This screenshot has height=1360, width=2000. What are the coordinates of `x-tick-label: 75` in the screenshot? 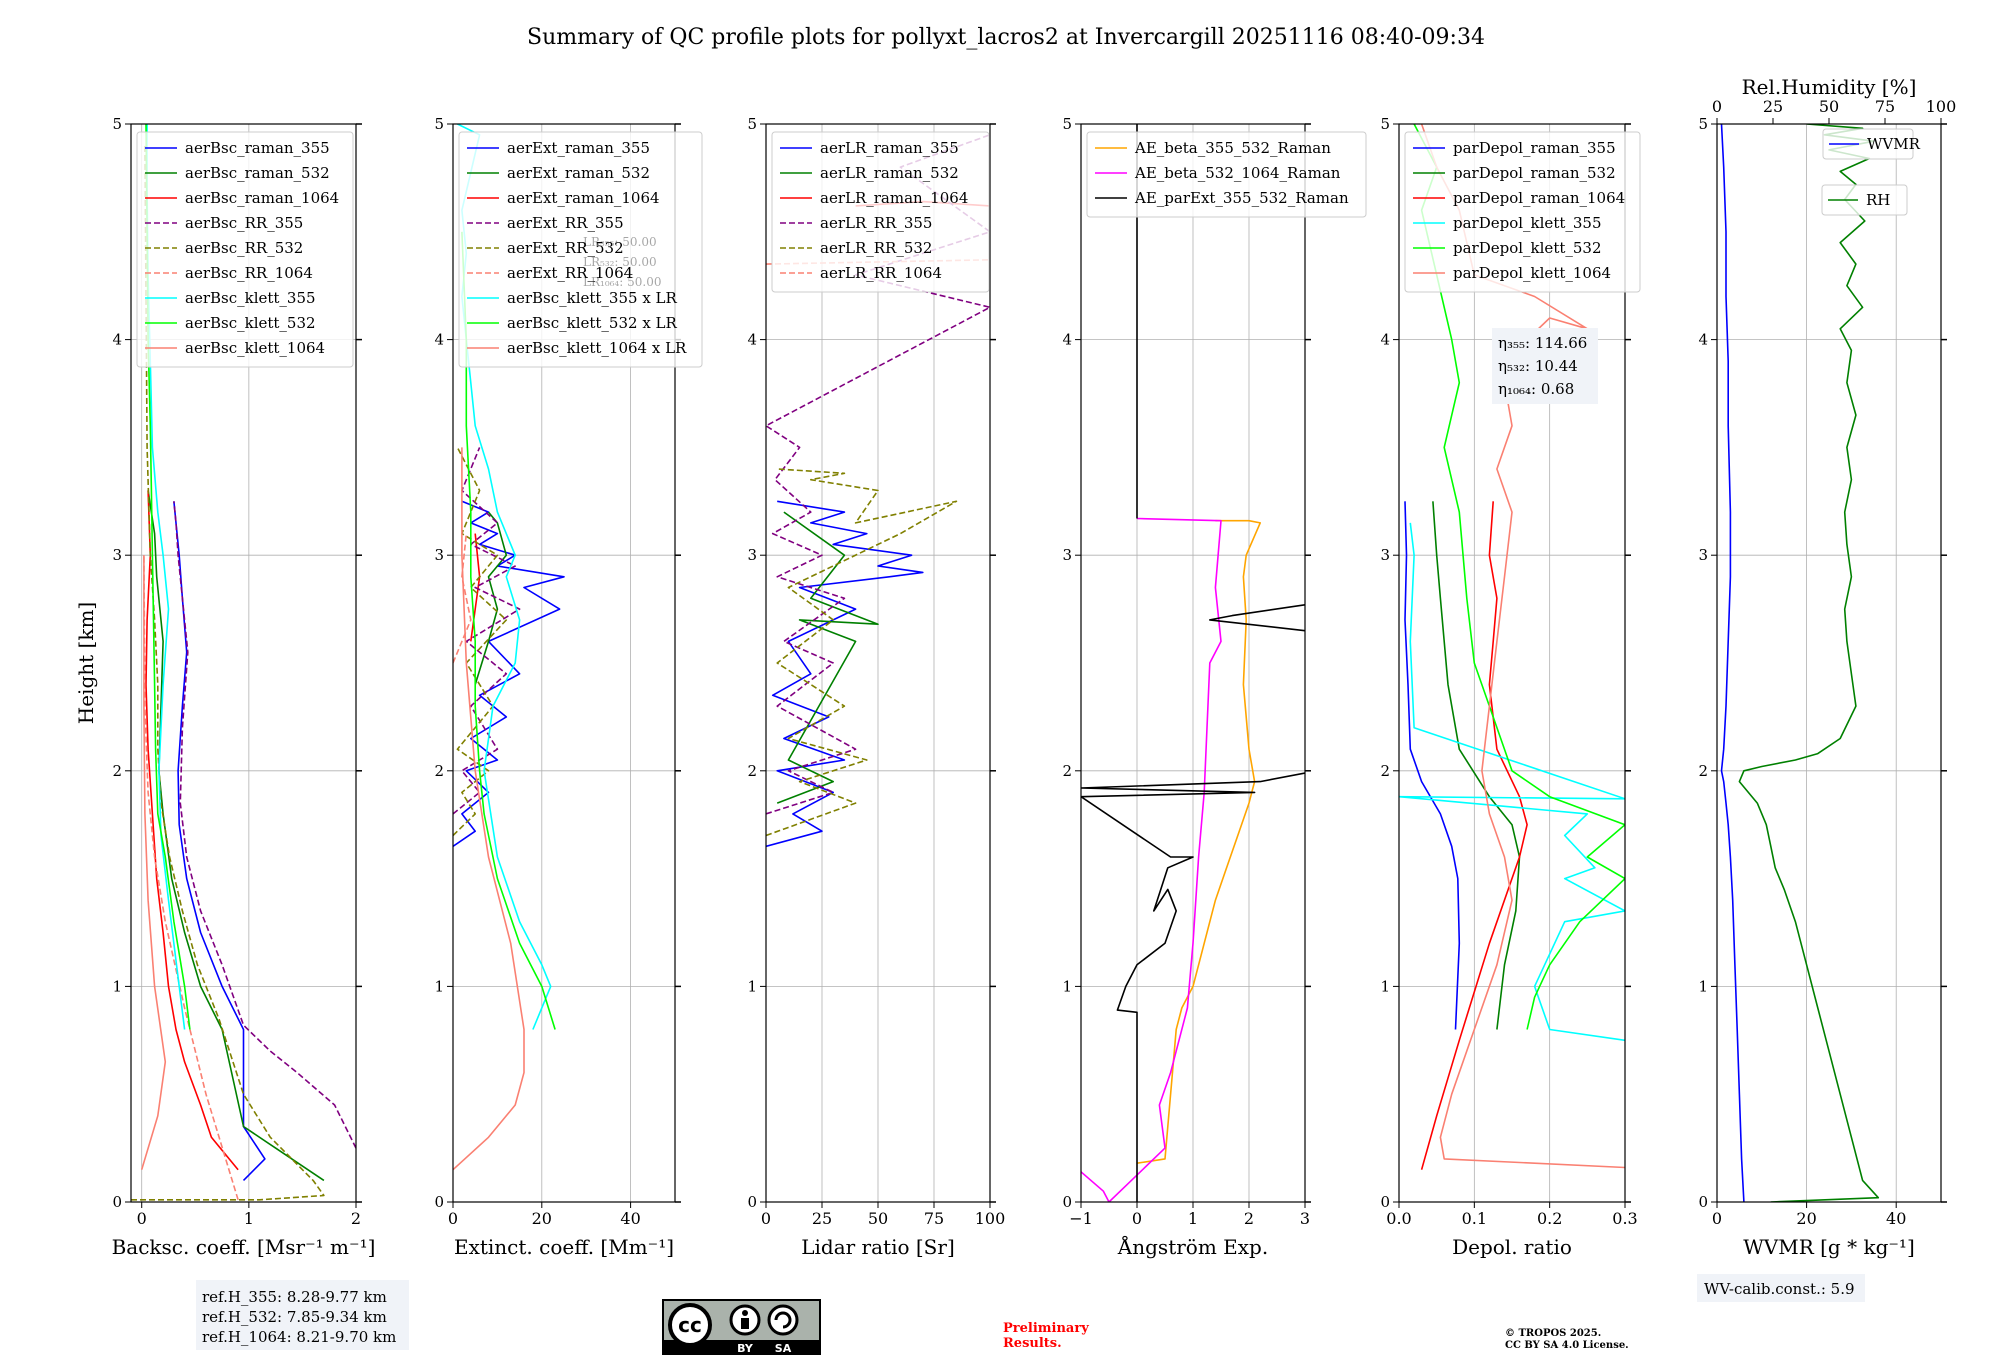 It's located at (934, 1218).